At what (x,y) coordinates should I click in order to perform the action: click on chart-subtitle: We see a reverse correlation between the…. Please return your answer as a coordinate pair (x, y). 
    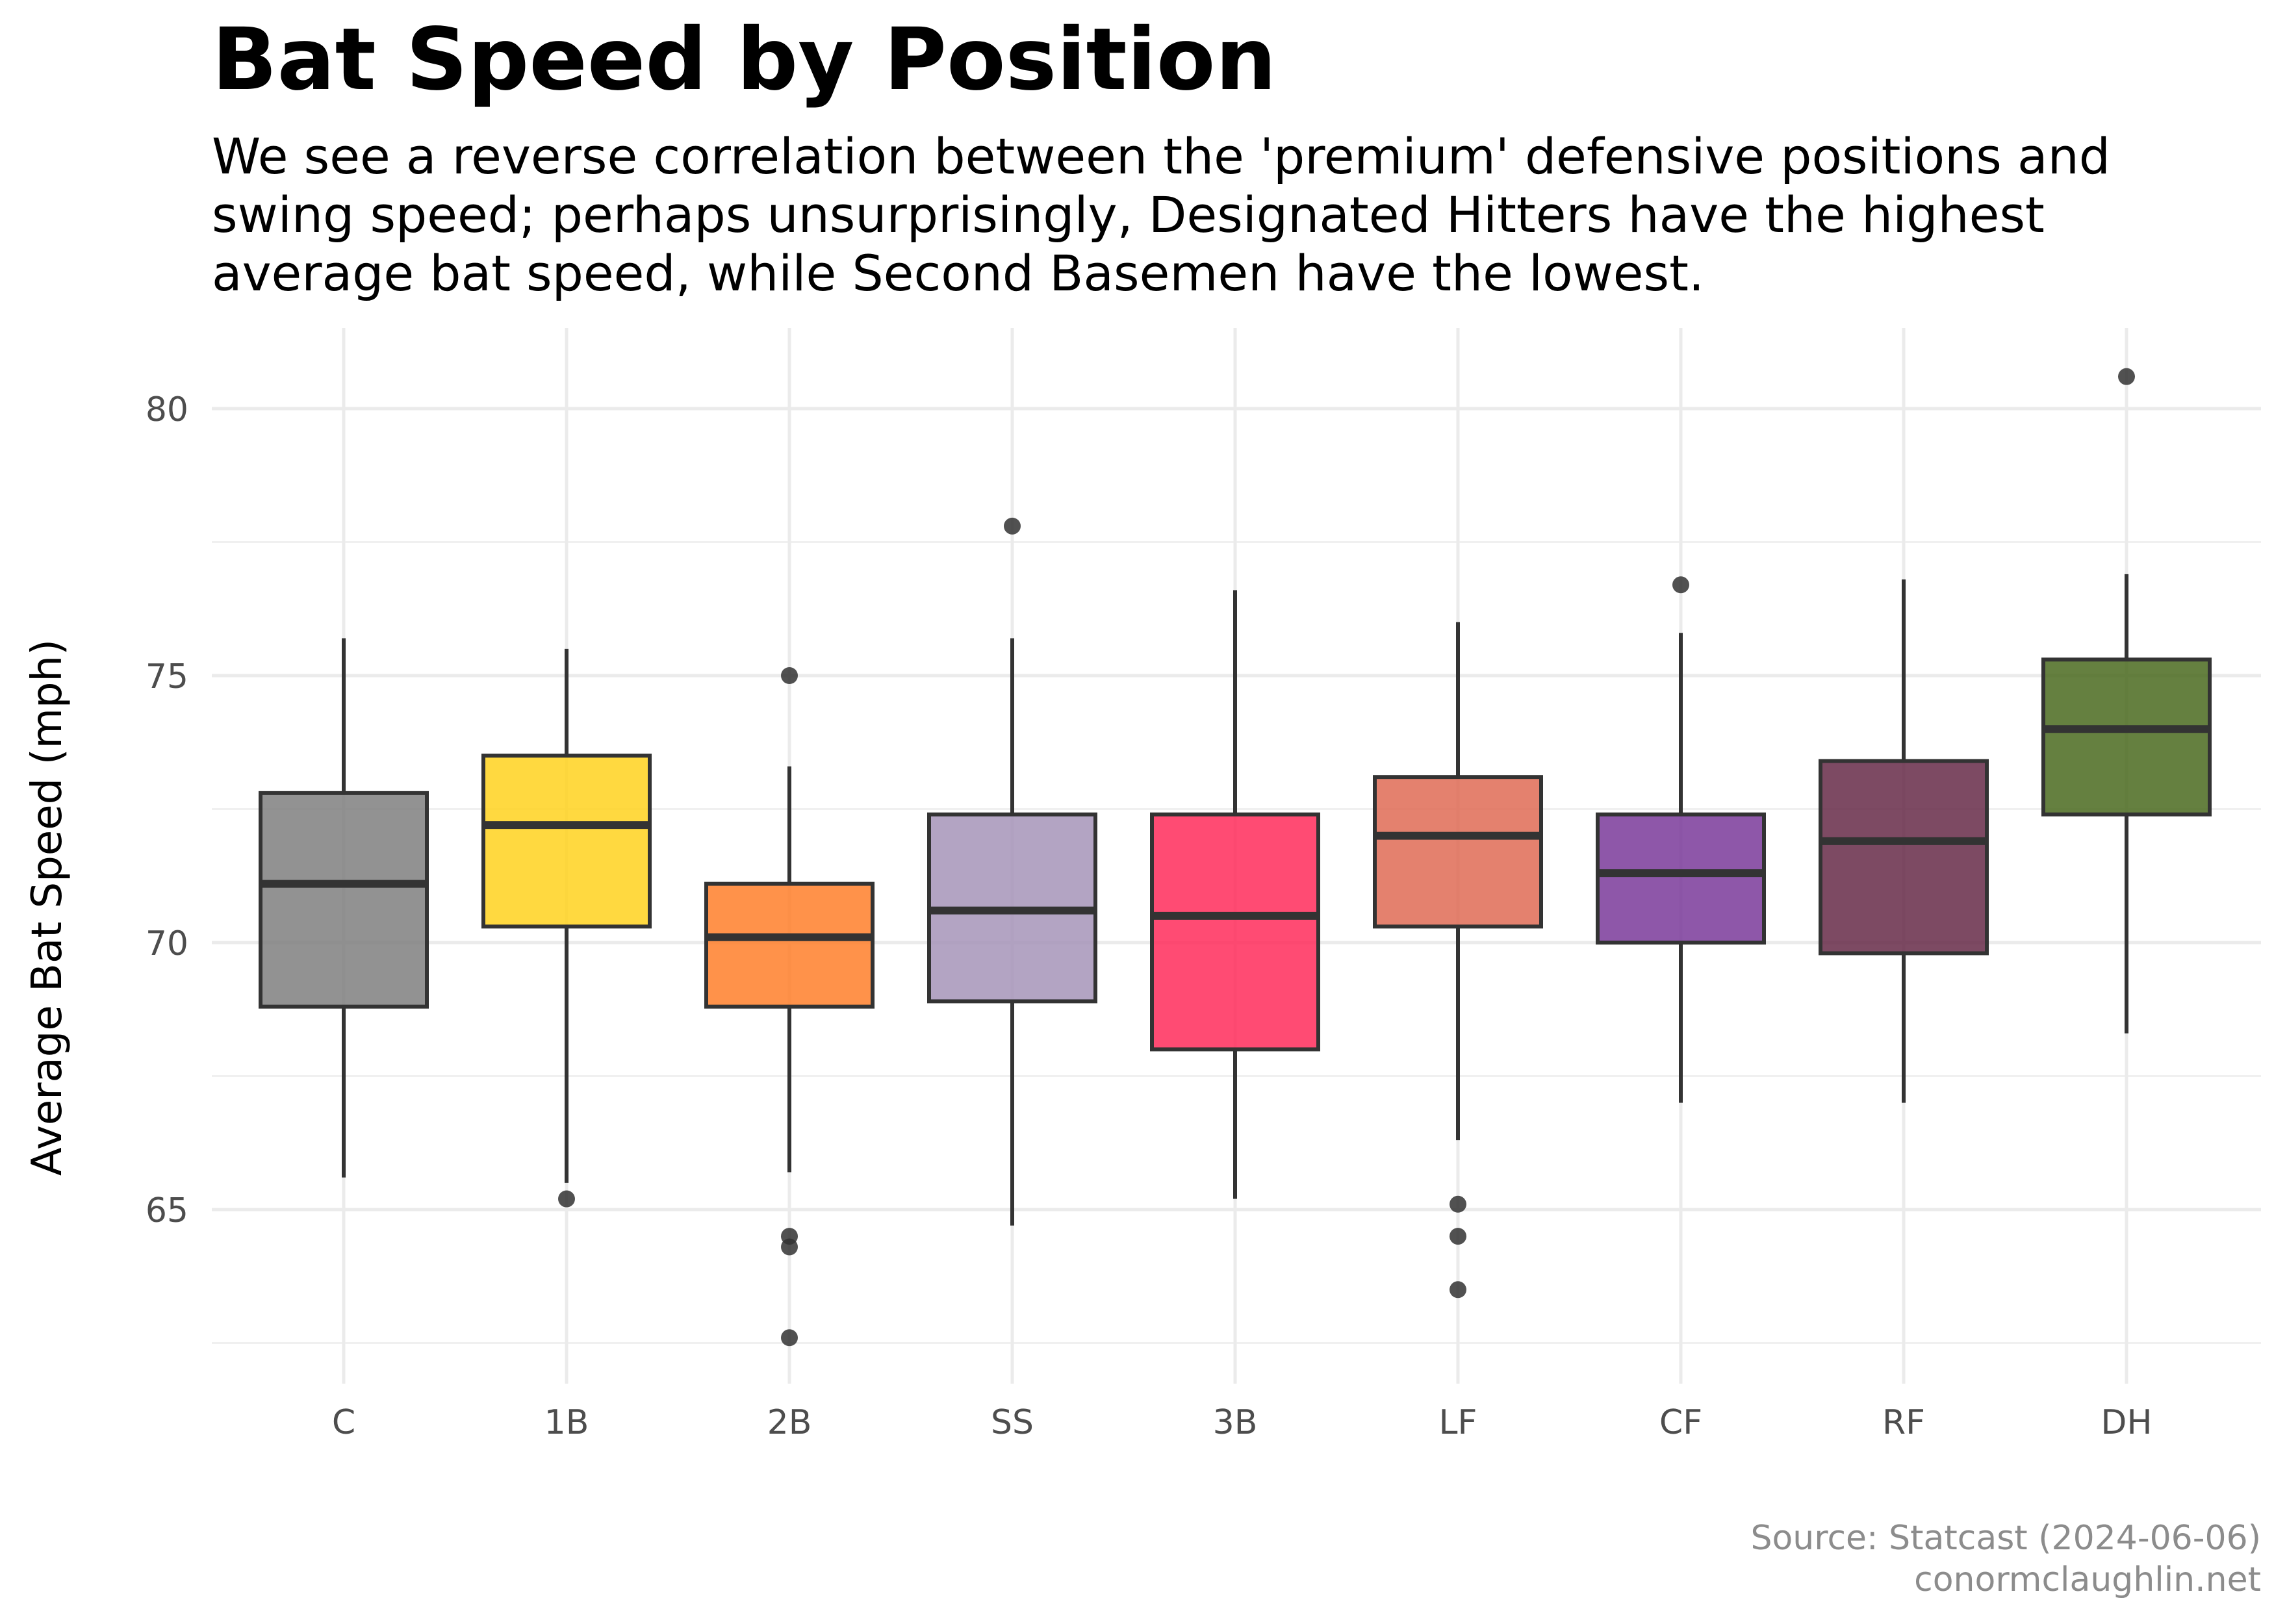
    Looking at the image, I should click on (1161, 214).